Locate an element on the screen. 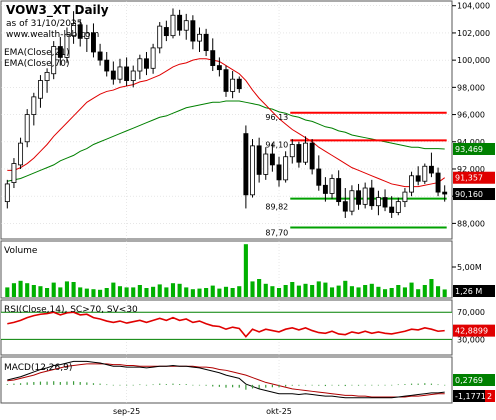 This screenshot has width=496, height=420. price-tag is located at coordinates (474, 148).